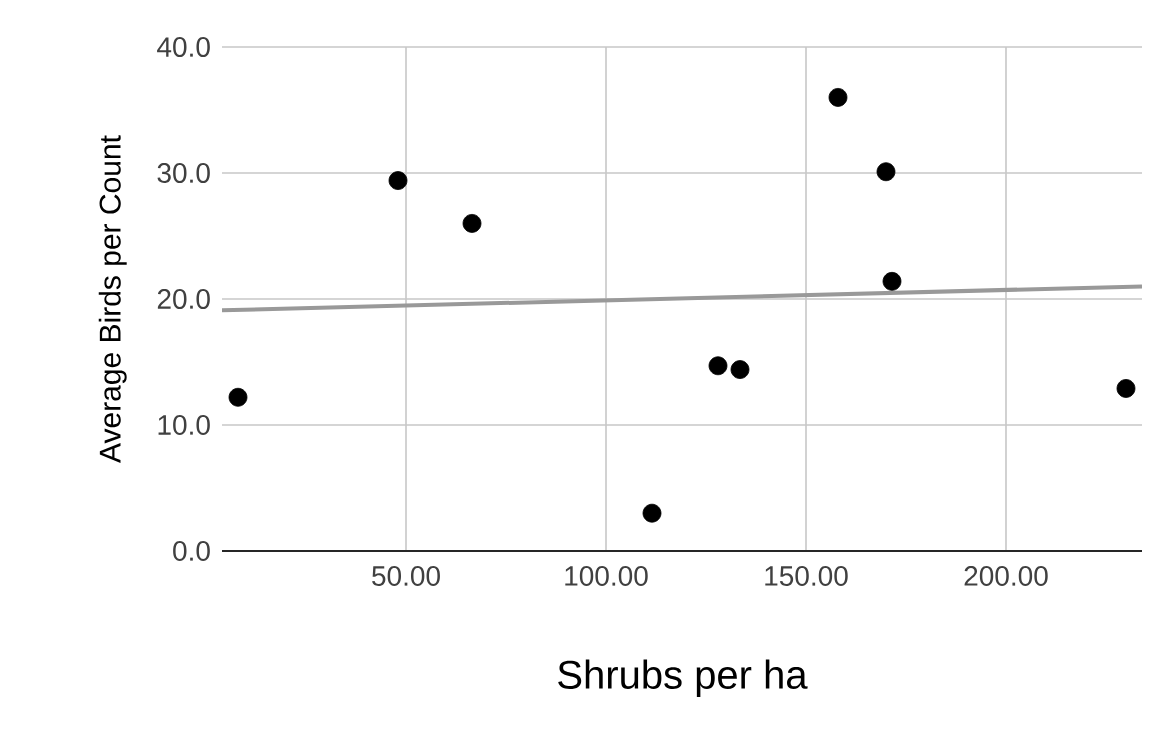 The width and height of the screenshot is (1164, 756). I want to click on y-axis-title: Average Birds per Count, so click(112, 299).